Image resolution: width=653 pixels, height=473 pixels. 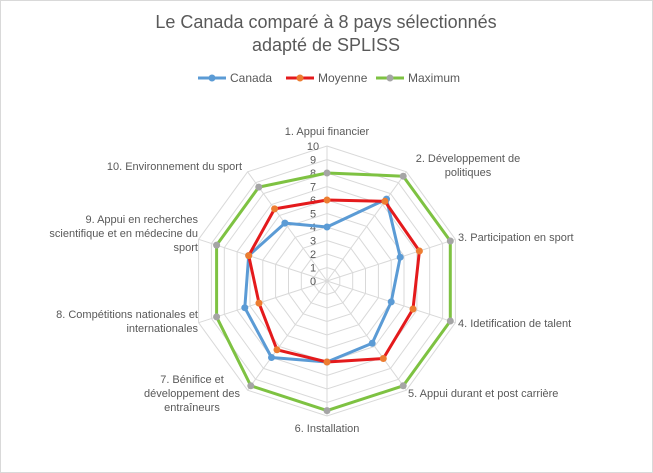 What do you see at coordinates (468, 166) in the screenshot?
I see `axis-label: 2. Développement de politiques` at bounding box center [468, 166].